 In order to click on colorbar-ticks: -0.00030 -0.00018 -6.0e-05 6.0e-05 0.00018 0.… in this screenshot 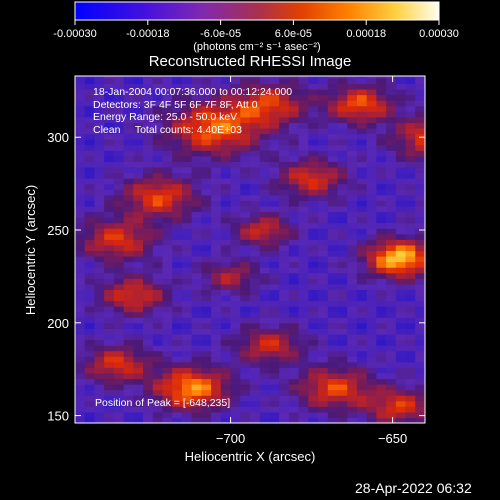, I will do `click(256, 30)`.